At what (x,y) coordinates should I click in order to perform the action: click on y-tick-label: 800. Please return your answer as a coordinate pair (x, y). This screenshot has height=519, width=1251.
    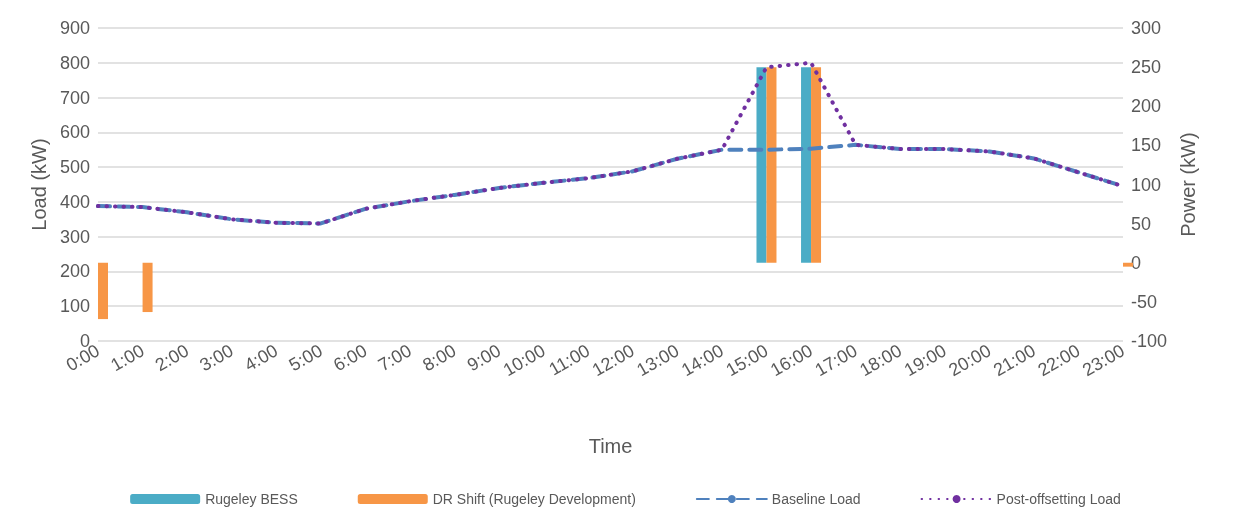
    Looking at the image, I should click on (74, 62).